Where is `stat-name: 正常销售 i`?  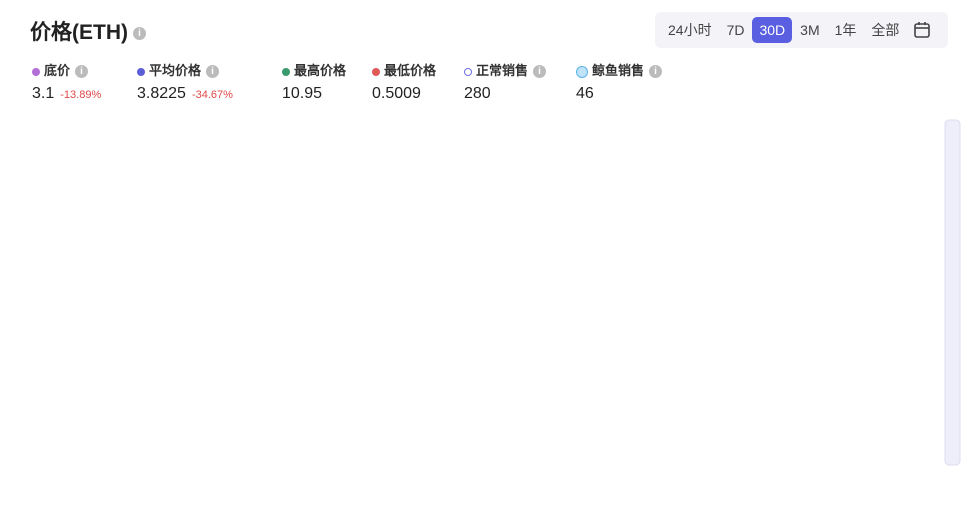
stat-name: 正常销售 i is located at coordinates (505, 69).